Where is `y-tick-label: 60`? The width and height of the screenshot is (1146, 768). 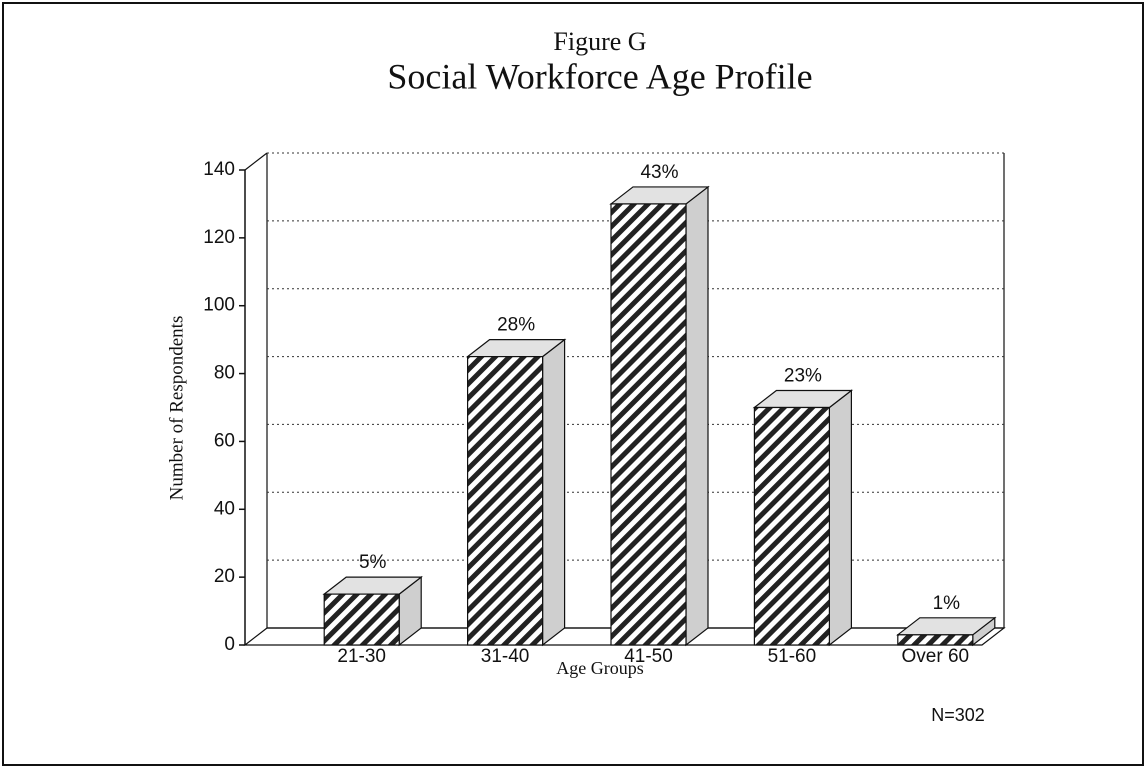 y-tick-label: 60 is located at coordinates (224, 440).